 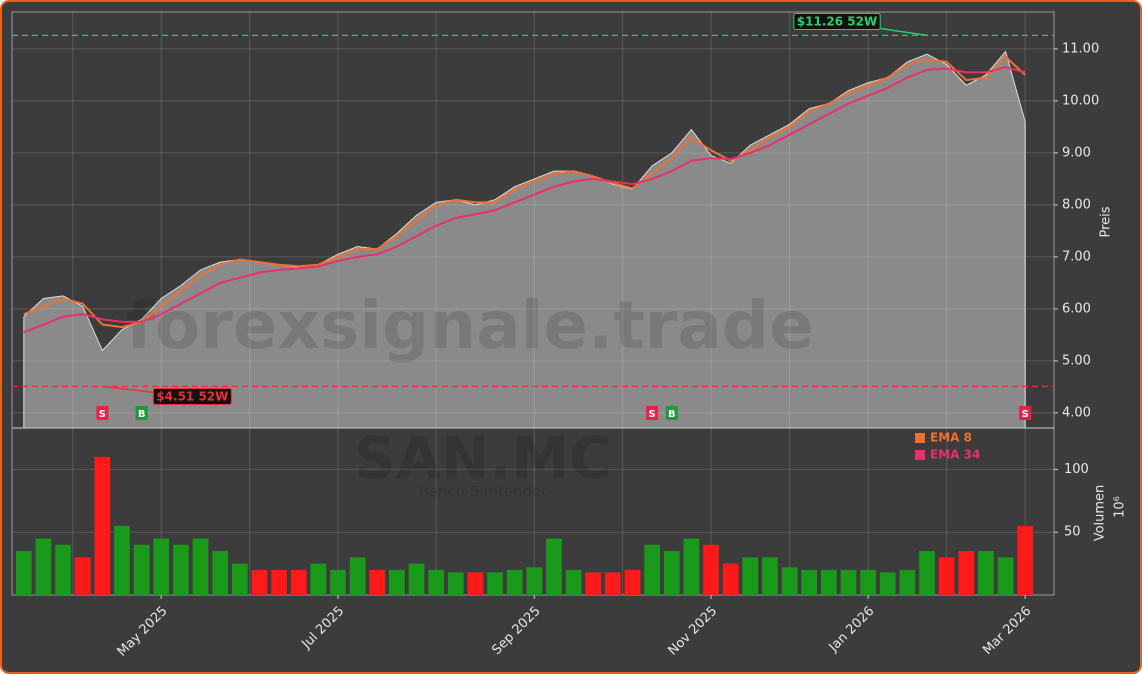 What do you see at coordinates (1076, 412) in the screenshot?
I see `y-tick-label: 4.00` at bounding box center [1076, 412].